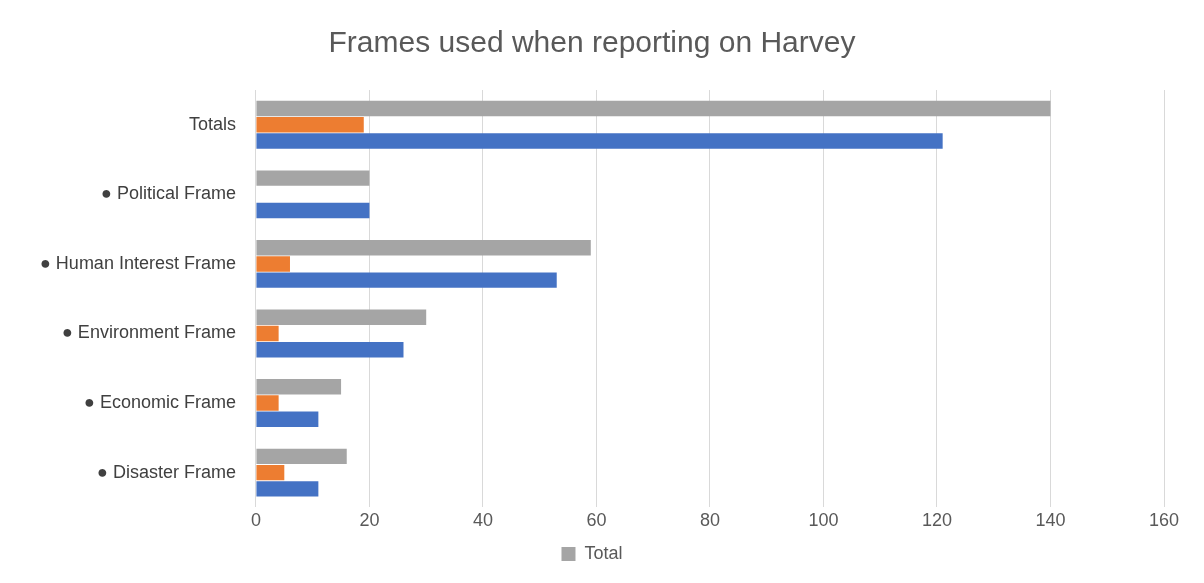 The height and width of the screenshot is (583, 1204). I want to click on x-tick-label: 60, so click(596, 520).